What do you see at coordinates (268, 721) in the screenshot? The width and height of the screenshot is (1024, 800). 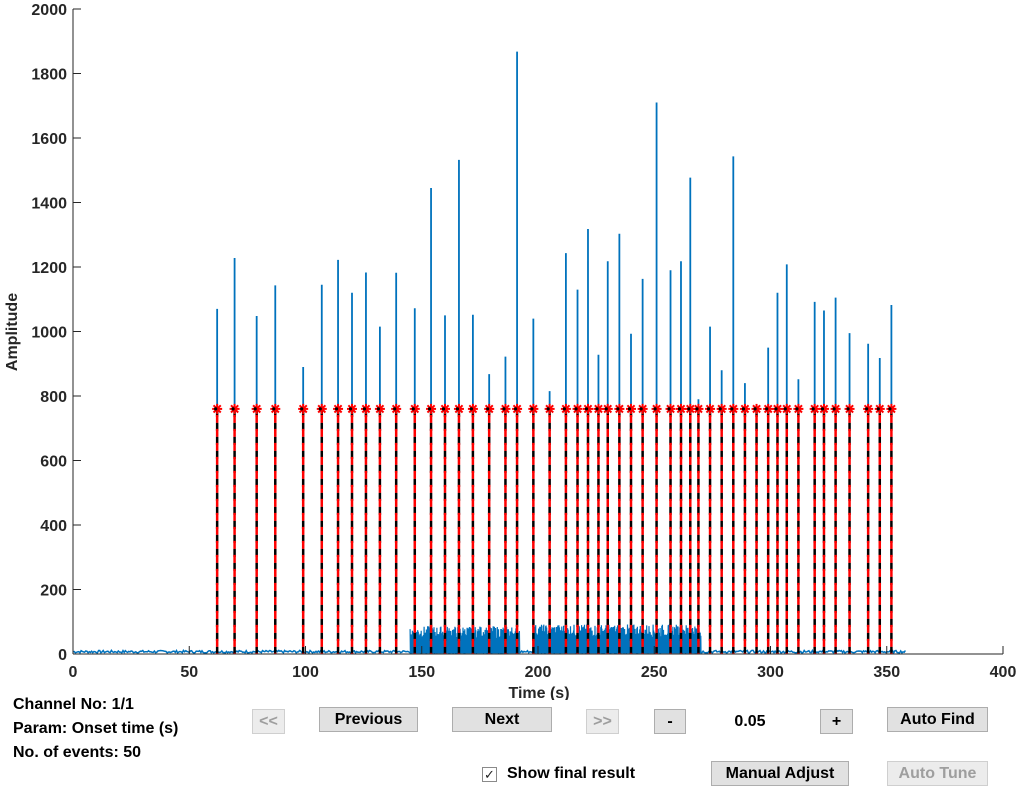 I see `first-button: <<` at bounding box center [268, 721].